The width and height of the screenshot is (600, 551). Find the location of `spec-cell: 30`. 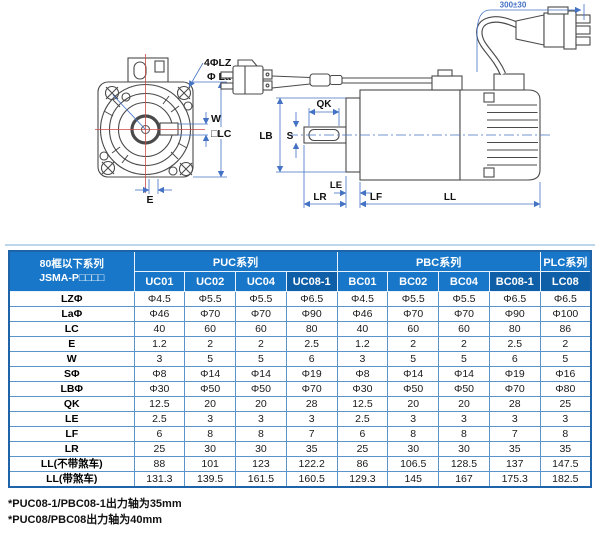

spec-cell: 30 is located at coordinates (464, 449).